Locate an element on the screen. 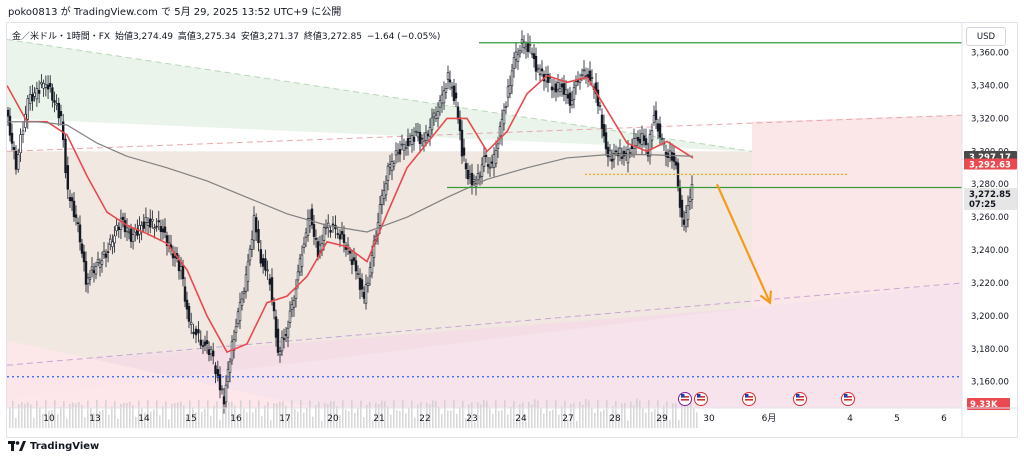 This screenshot has height=457, width=1024. price-badge-ma-red-text: 3,292.63 is located at coordinates (990, 165).